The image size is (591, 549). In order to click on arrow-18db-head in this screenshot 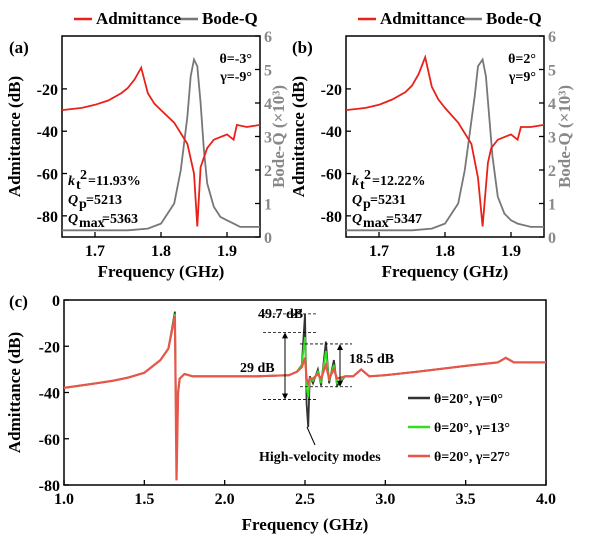, I will do `click(340, 346)`.